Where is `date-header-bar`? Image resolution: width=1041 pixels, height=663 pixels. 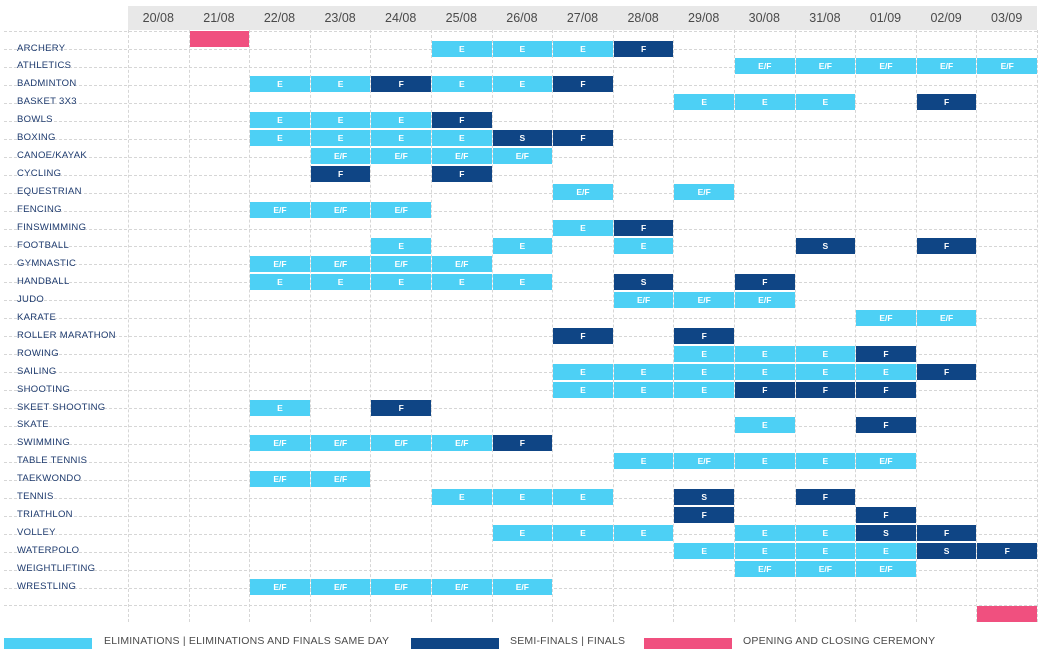 date-header-bar is located at coordinates (582, 18).